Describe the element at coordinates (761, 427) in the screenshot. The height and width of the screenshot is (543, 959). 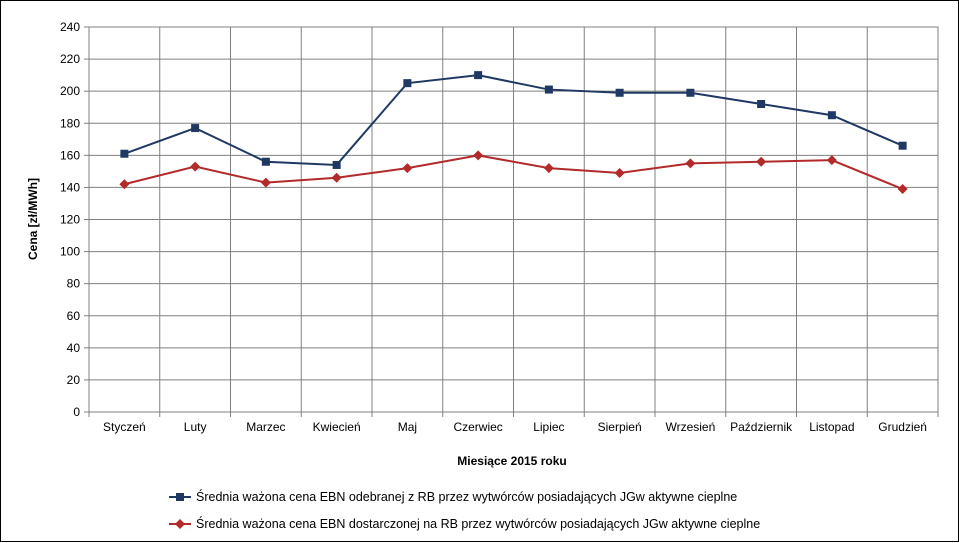
I see `x-tick-label: Październik` at that location.